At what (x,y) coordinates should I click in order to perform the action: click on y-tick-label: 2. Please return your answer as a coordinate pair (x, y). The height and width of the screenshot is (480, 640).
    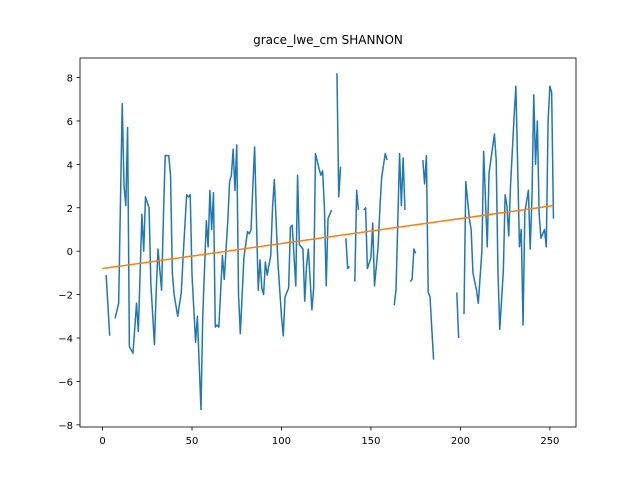
    Looking at the image, I should click on (70, 209).